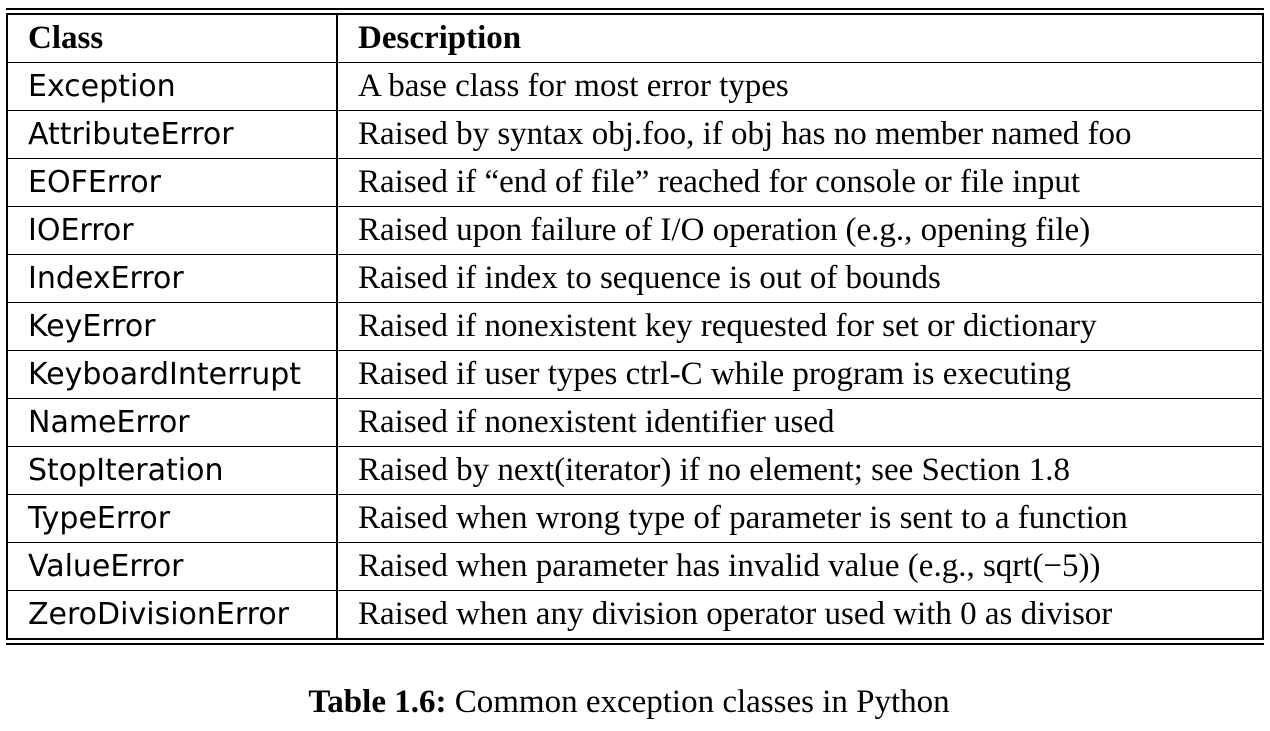  I want to click on exception-class-name: IndexError, so click(172, 278).